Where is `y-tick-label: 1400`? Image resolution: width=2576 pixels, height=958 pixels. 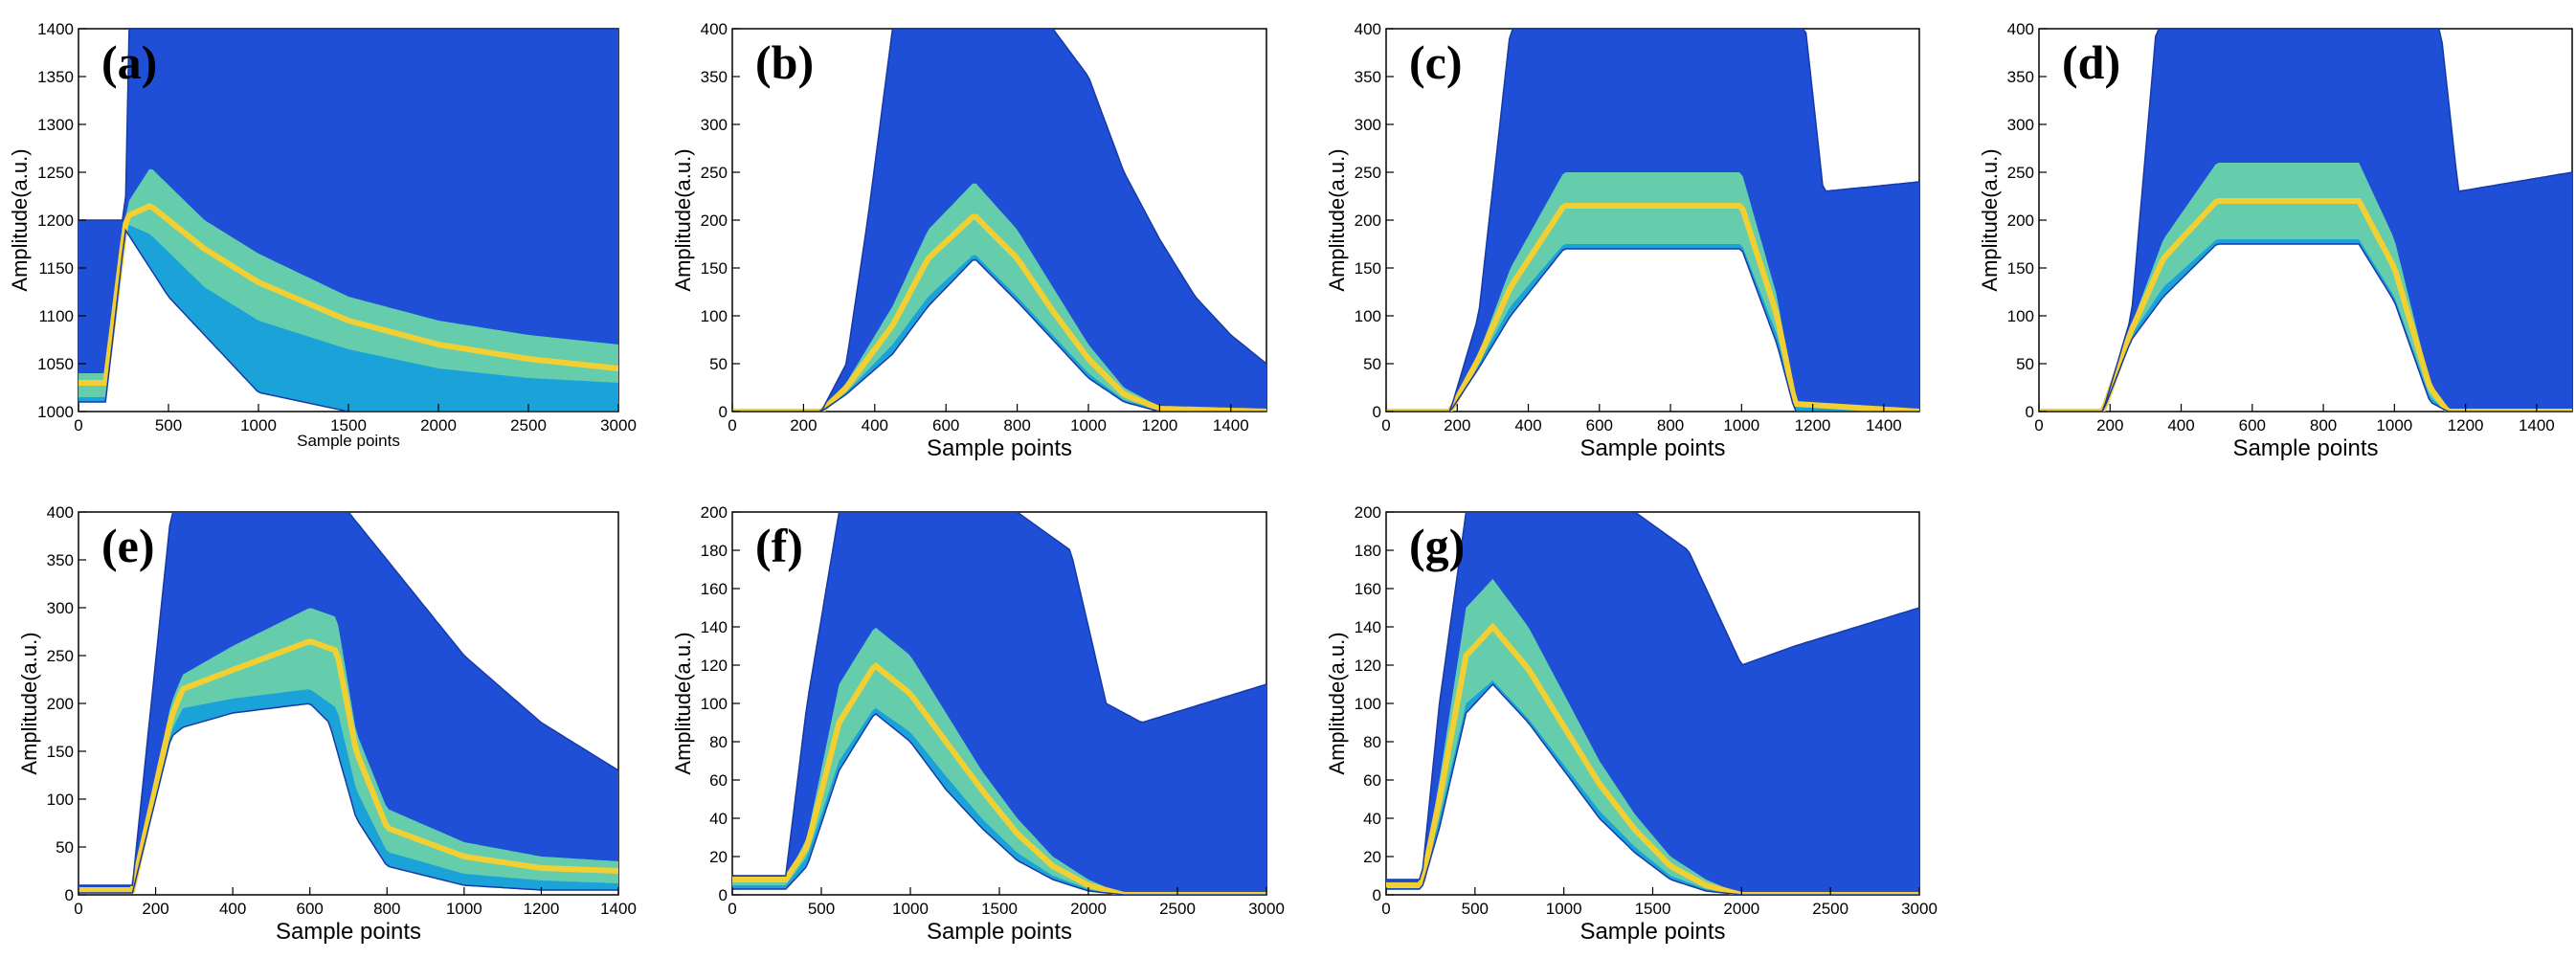 y-tick-label: 1400 is located at coordinates (56, 29).